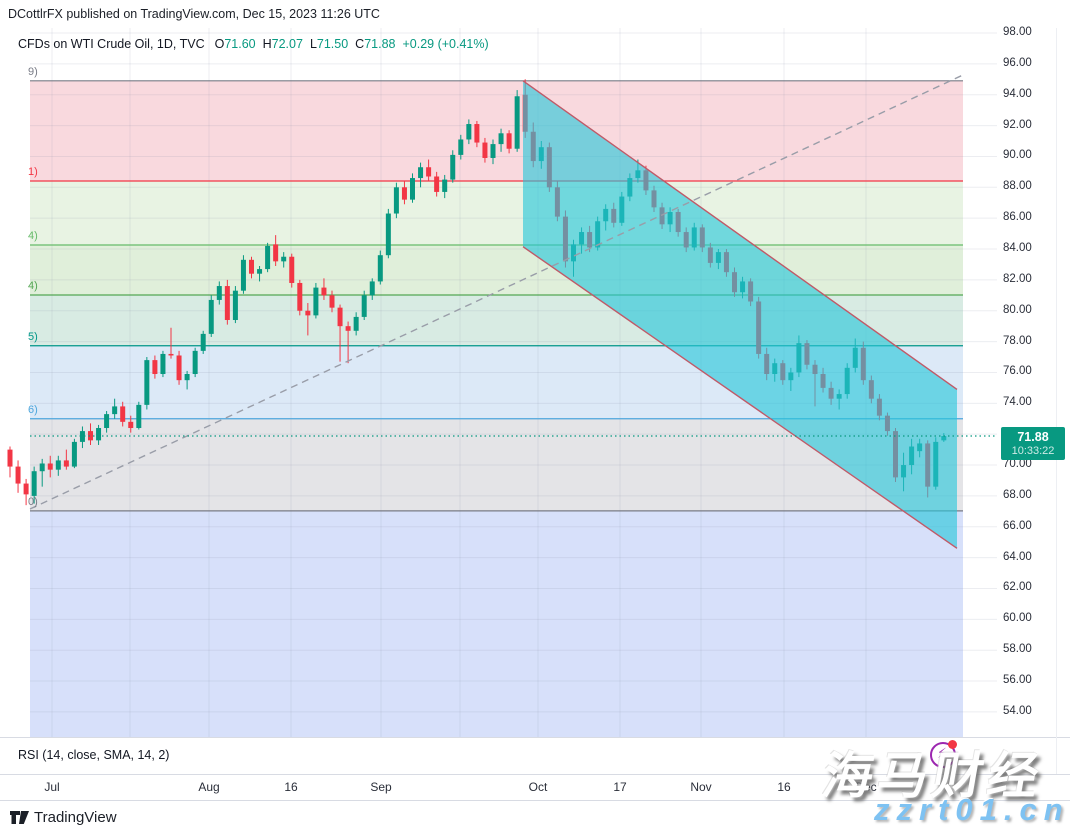 The width and height of the screenshot is (1070, 836). What do you see at coordinates (33, 409) in the screenshot?
I see `level-label-clipped: 6)` at bounding box center [33, 409].